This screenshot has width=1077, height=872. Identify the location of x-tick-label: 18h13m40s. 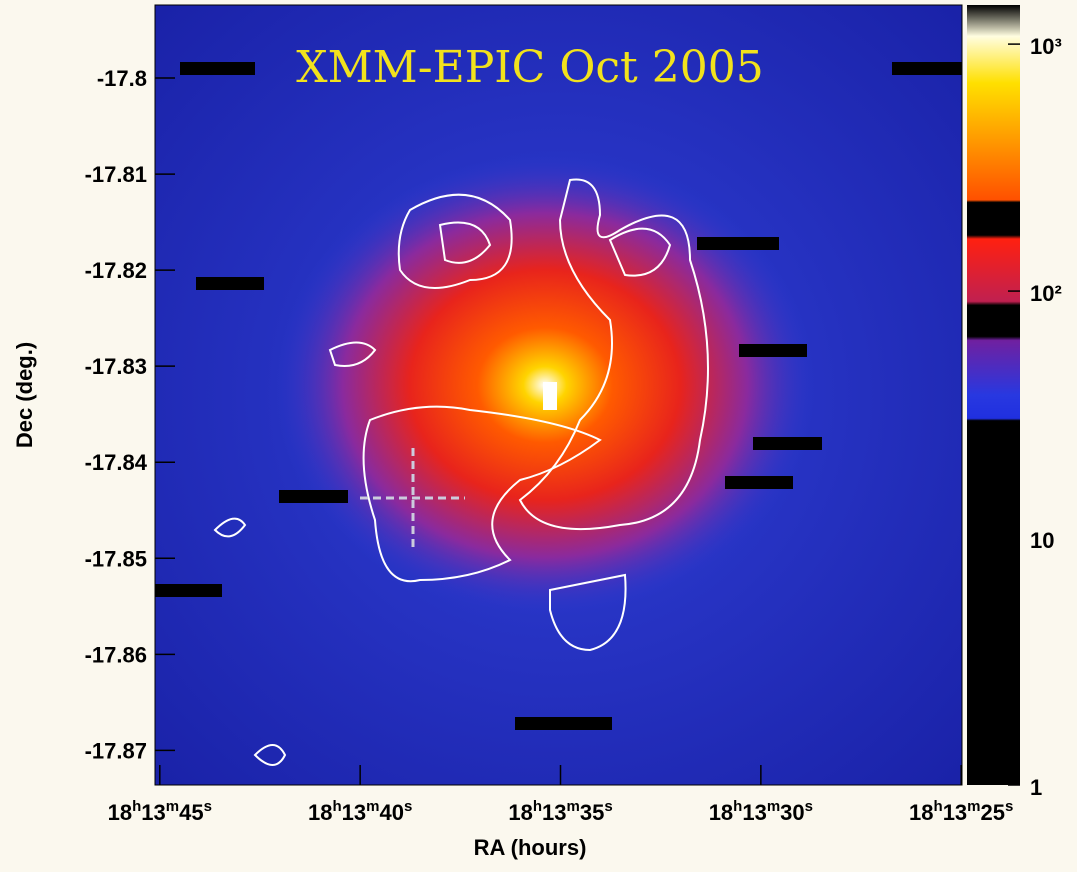
(360, 811).